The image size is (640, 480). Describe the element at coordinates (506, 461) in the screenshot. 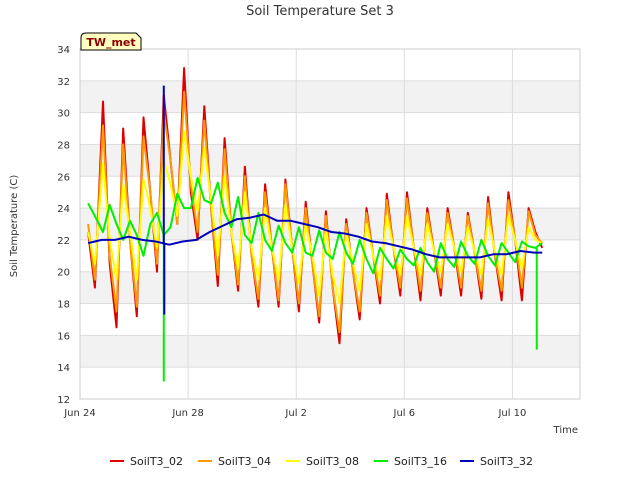

I see `legend-label: SoilT3_32` at that location.